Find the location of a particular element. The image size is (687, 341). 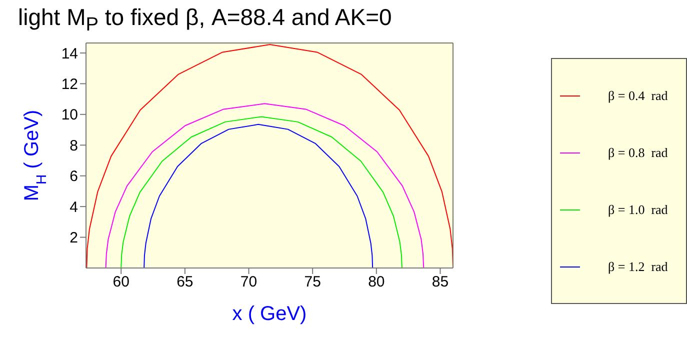

y-tick-label: 4 is located at coordinates (74, 207).